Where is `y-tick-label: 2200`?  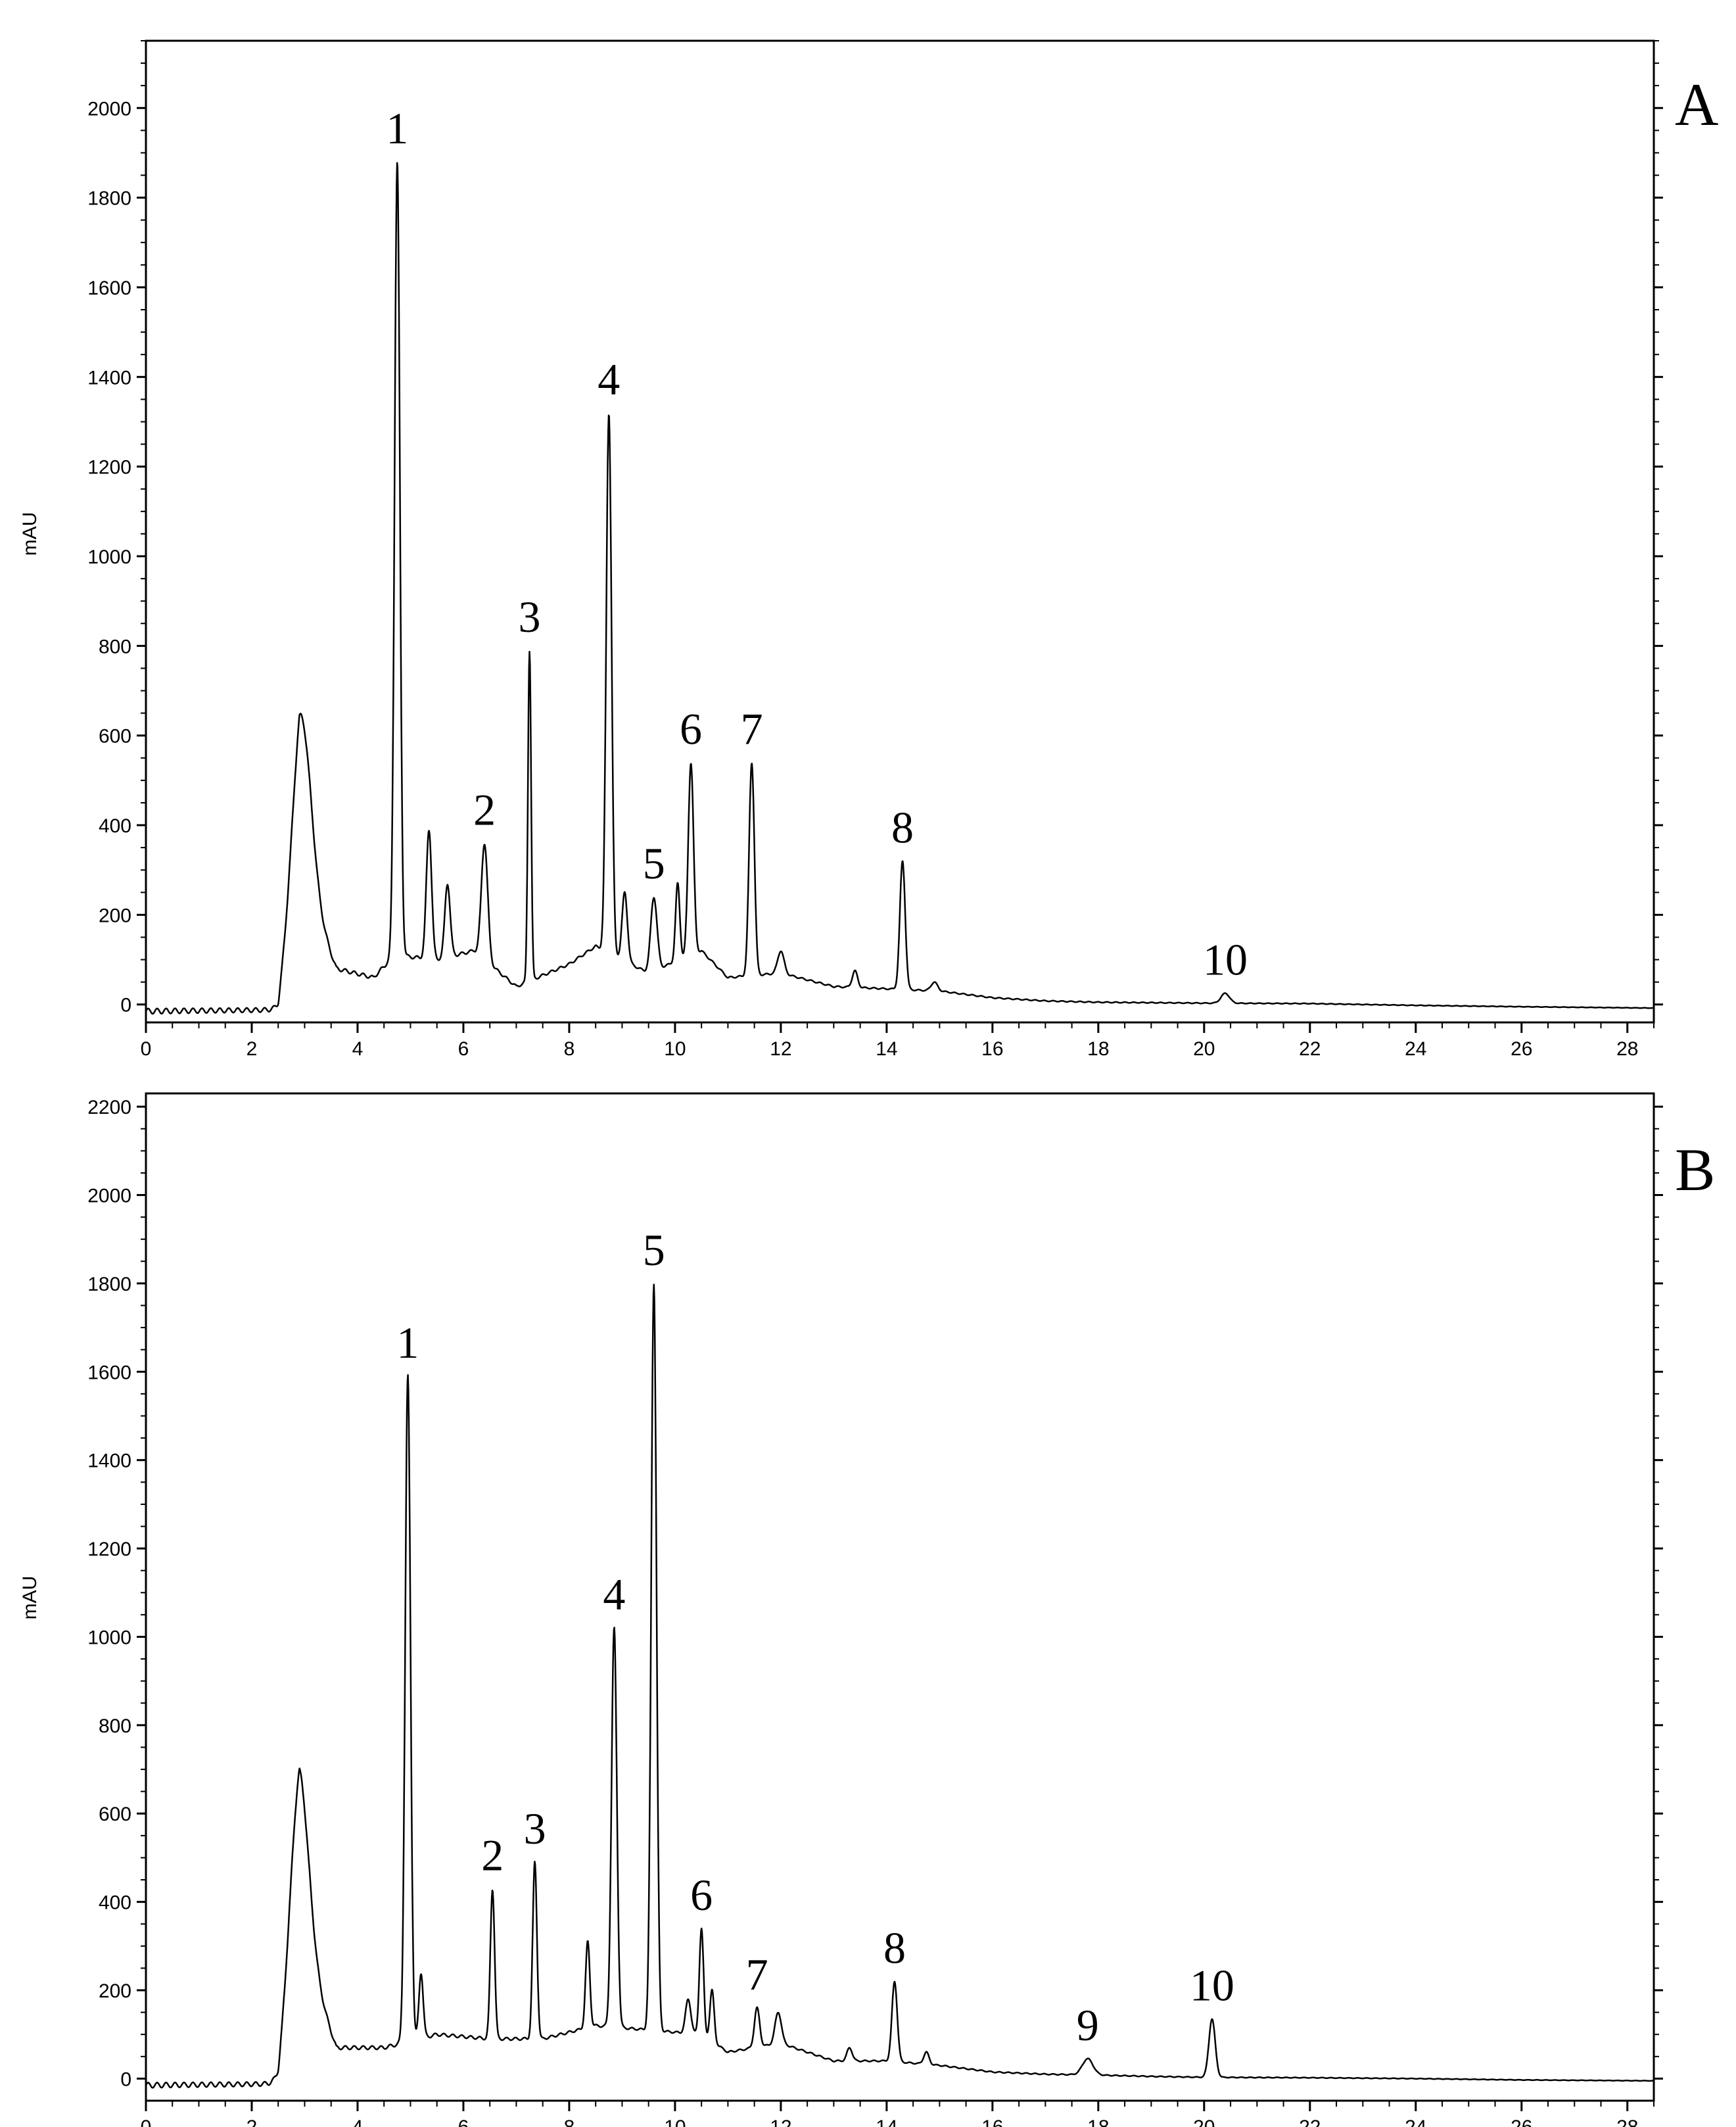
y-tick-label: 2200 is located at coordinates (109, 1107).